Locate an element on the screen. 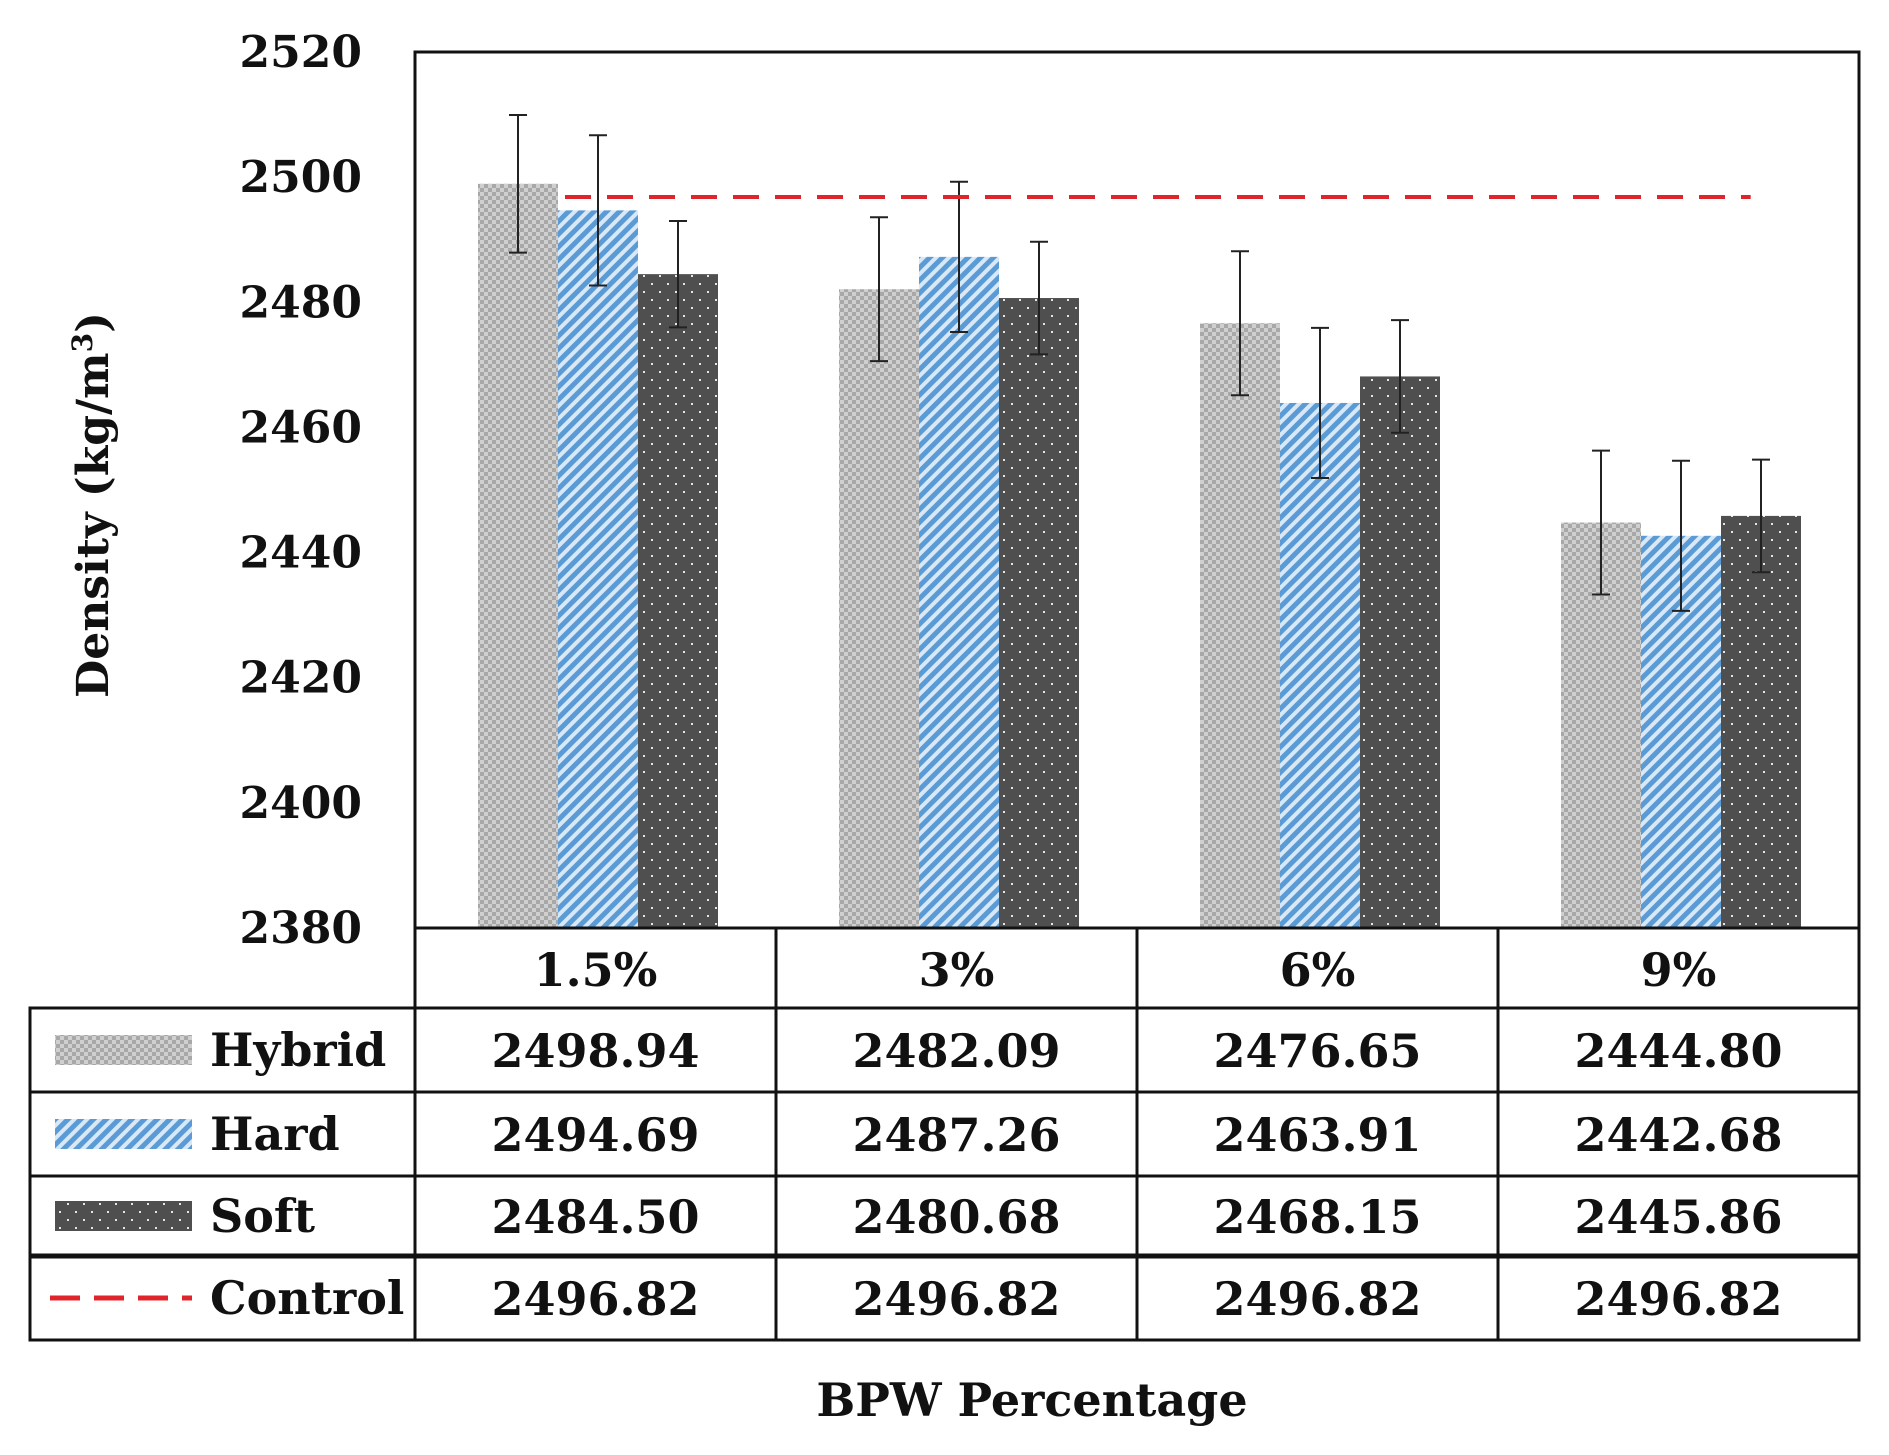  y-tick-label: 2400 is located at coordinates (301, 803).